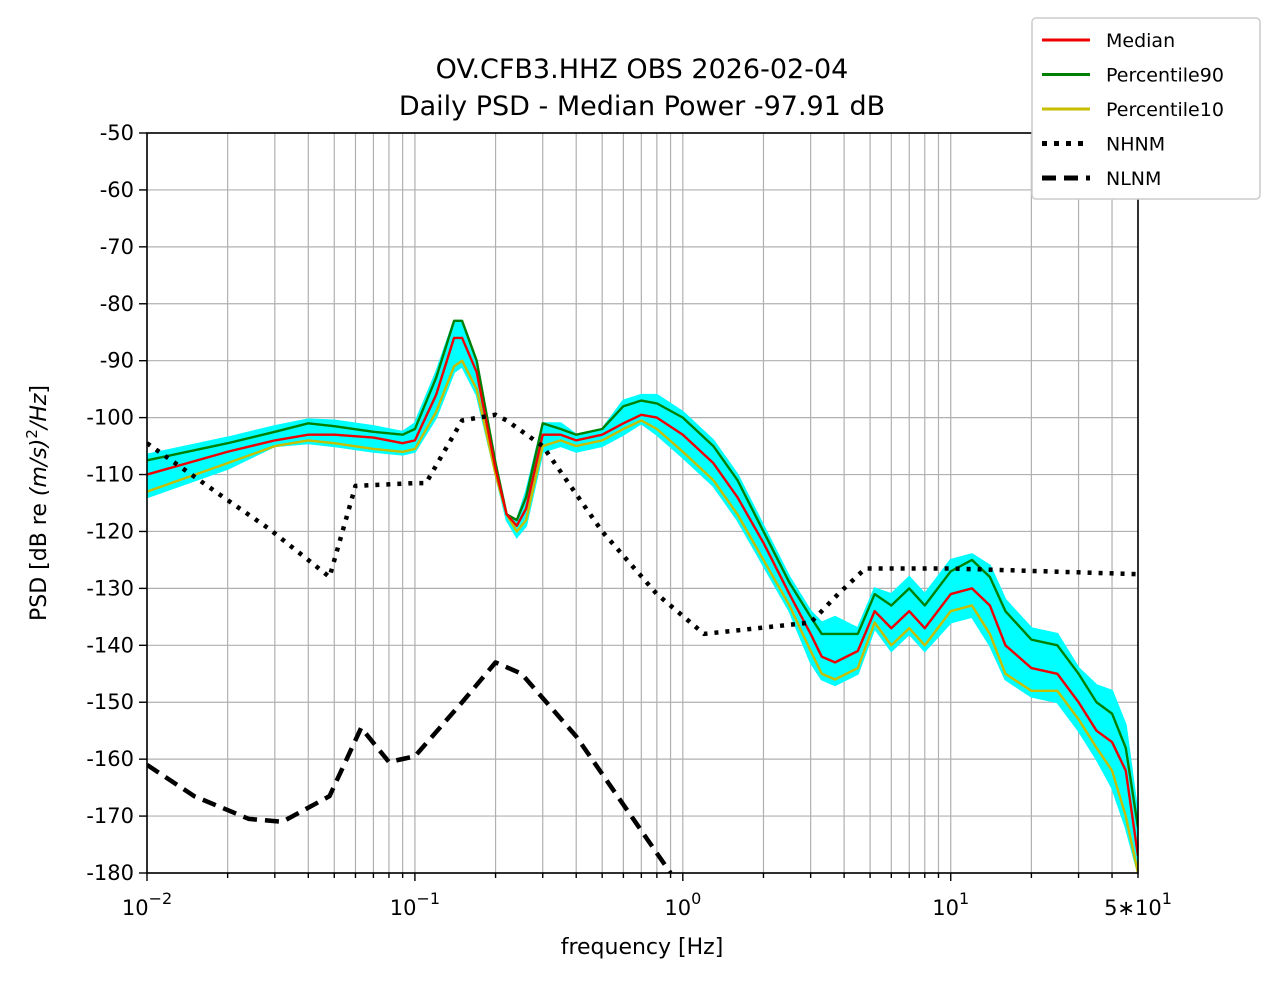 The width and height of the screenshot is (1278, 981). I want to click on x-tick-label: 5∗101, so click(1138, 904).